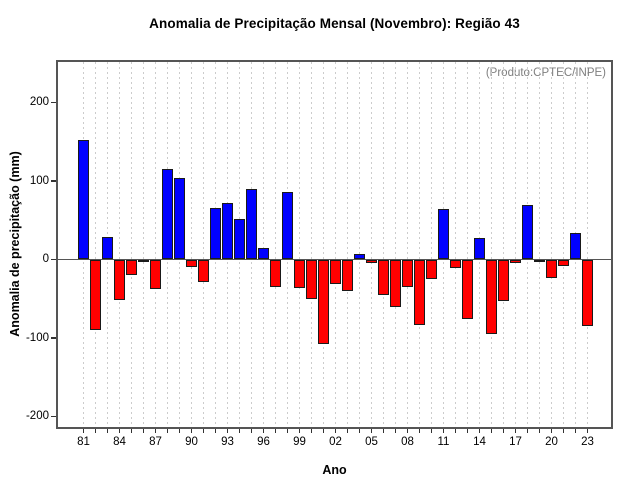 This screenshot has height=500, width=640. What do you see at coordinates (335, 271) in the screenshot?
I see `bar-2002` at bounding box center [335, 271].